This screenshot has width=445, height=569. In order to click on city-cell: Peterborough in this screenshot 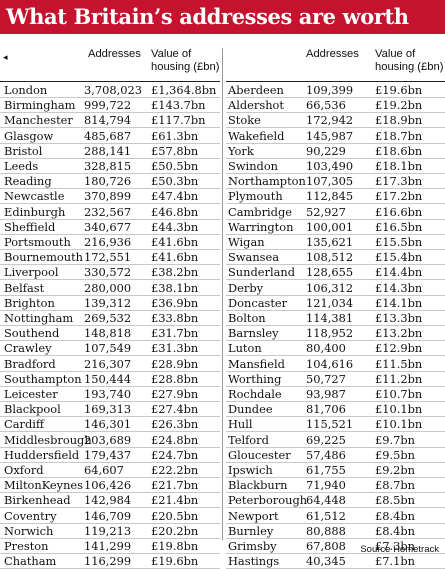, I will do `click(268, 500)`.